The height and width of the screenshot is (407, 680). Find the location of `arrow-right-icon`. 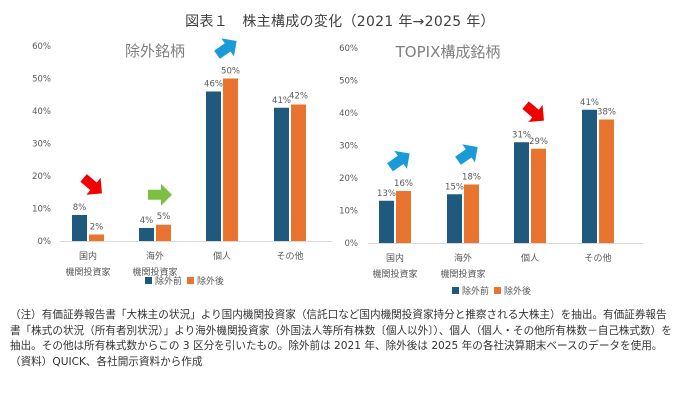

arrow-right-icon is located at coordinates (160, 194).